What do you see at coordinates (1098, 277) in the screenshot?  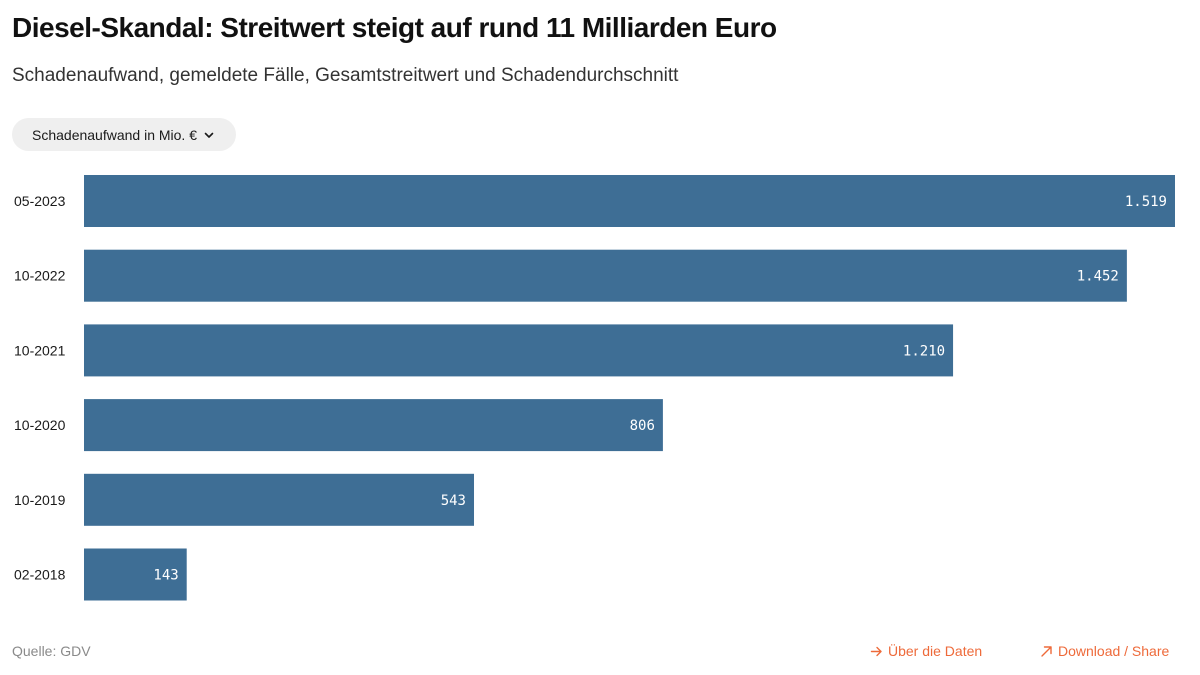 I see `value-label: 1.452` at bounding box center [1098, 277].